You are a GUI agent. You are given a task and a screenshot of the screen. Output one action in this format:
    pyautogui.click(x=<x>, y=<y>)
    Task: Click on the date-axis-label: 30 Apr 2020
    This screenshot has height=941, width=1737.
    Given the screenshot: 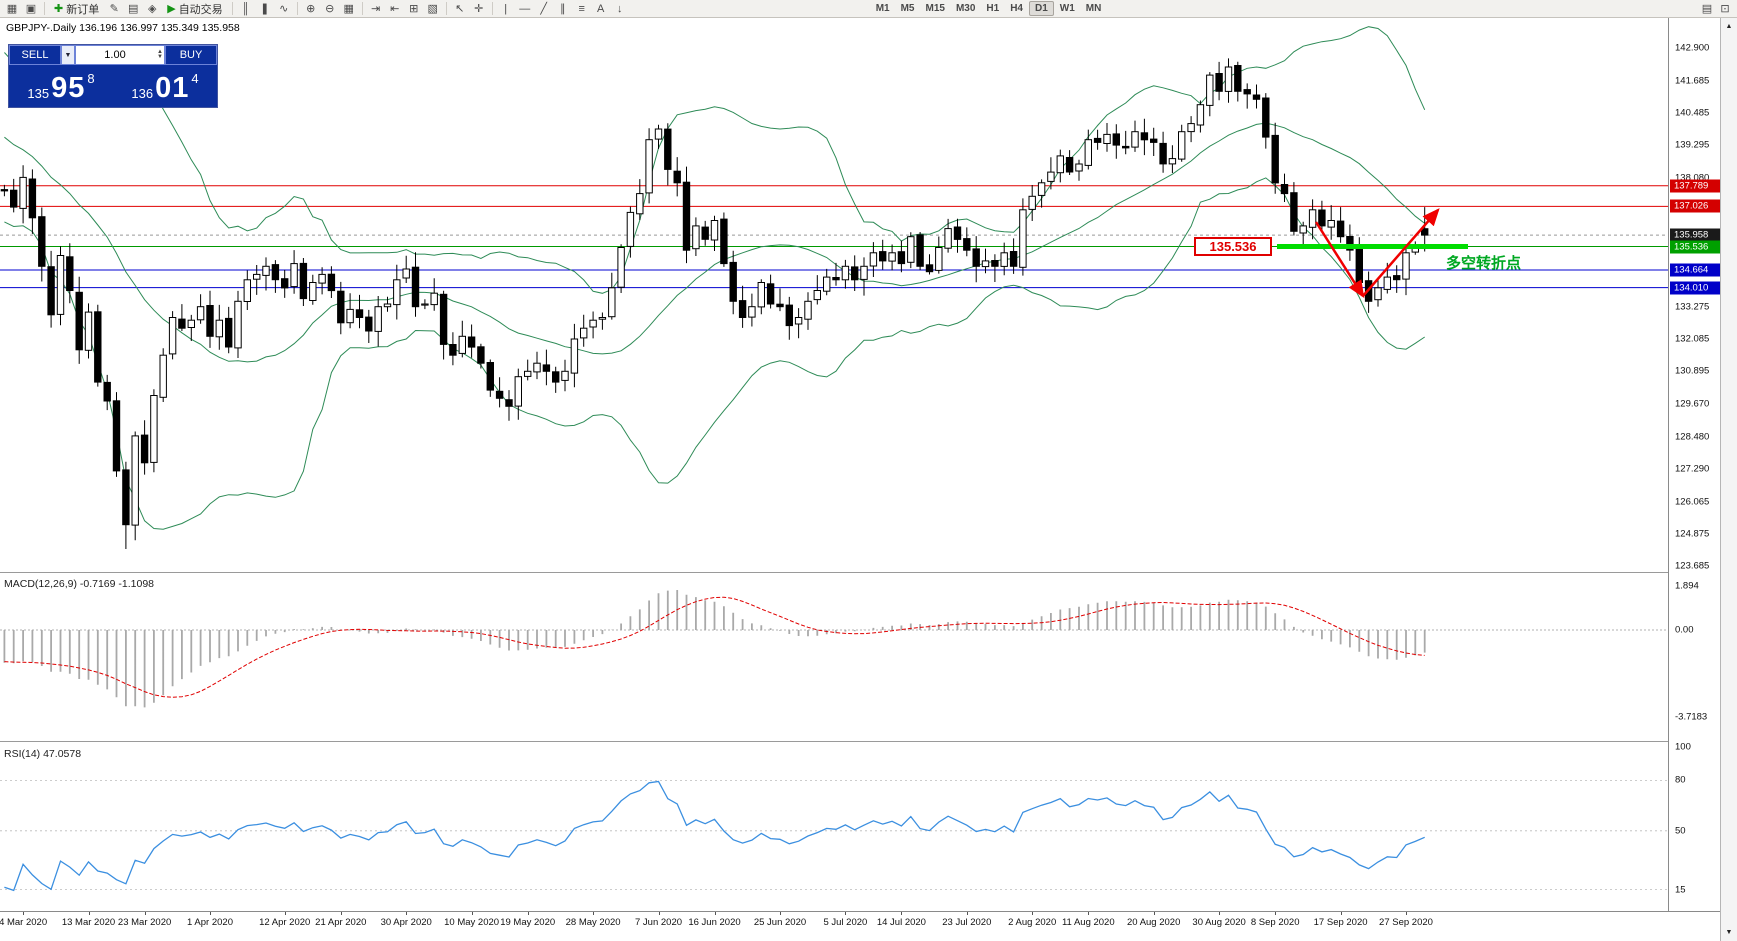 What is the action you would take?
    pyautogui.click(x=406, y=922)
    